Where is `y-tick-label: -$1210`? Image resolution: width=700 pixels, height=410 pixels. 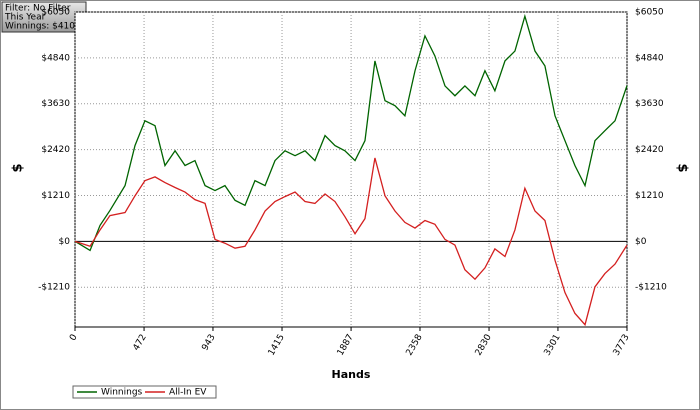 y-tick-label: -$1210 is located at coordinates (54, 288).